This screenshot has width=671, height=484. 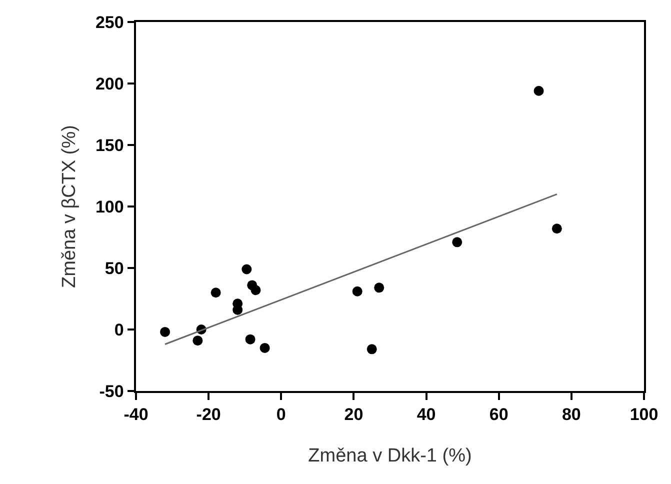 What do you see at coordinates (114, 268) in the screenshot?
I see `y-tick-label: 50` at bounding box center [114, 268].